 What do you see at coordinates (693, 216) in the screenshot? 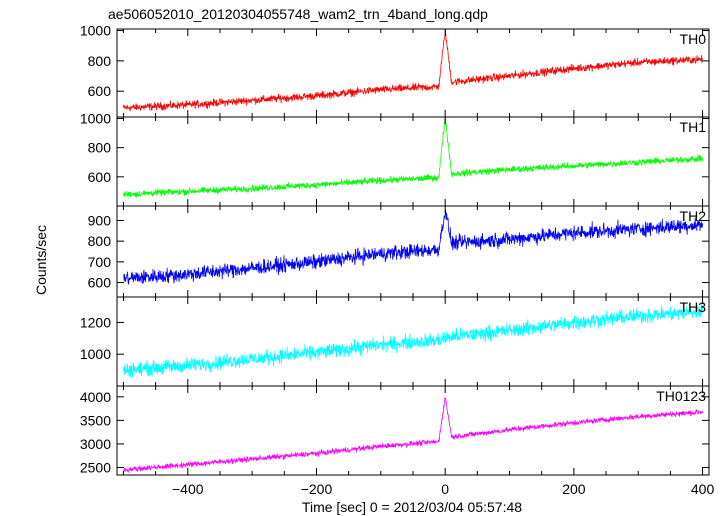
I see `series-name-label: TH2` at bounding box center [693, 216].